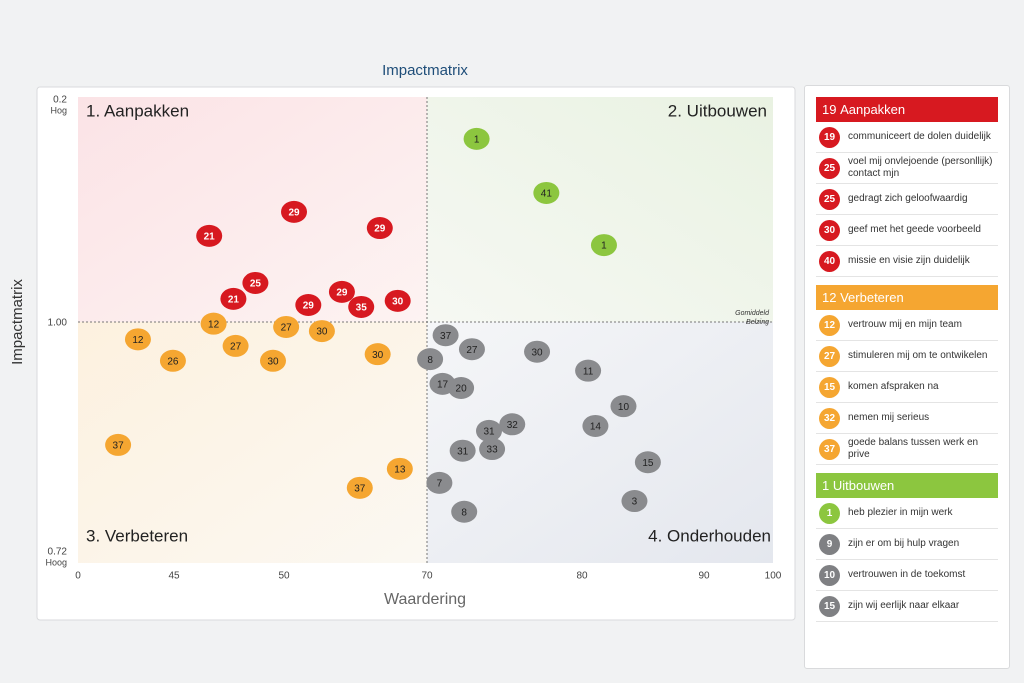 The image size is (1024, 683). What do you see at coordinates (893, 386) in the screenshot?
I see `legend-text: komen afspraken na` at bounding box center [893, 386].